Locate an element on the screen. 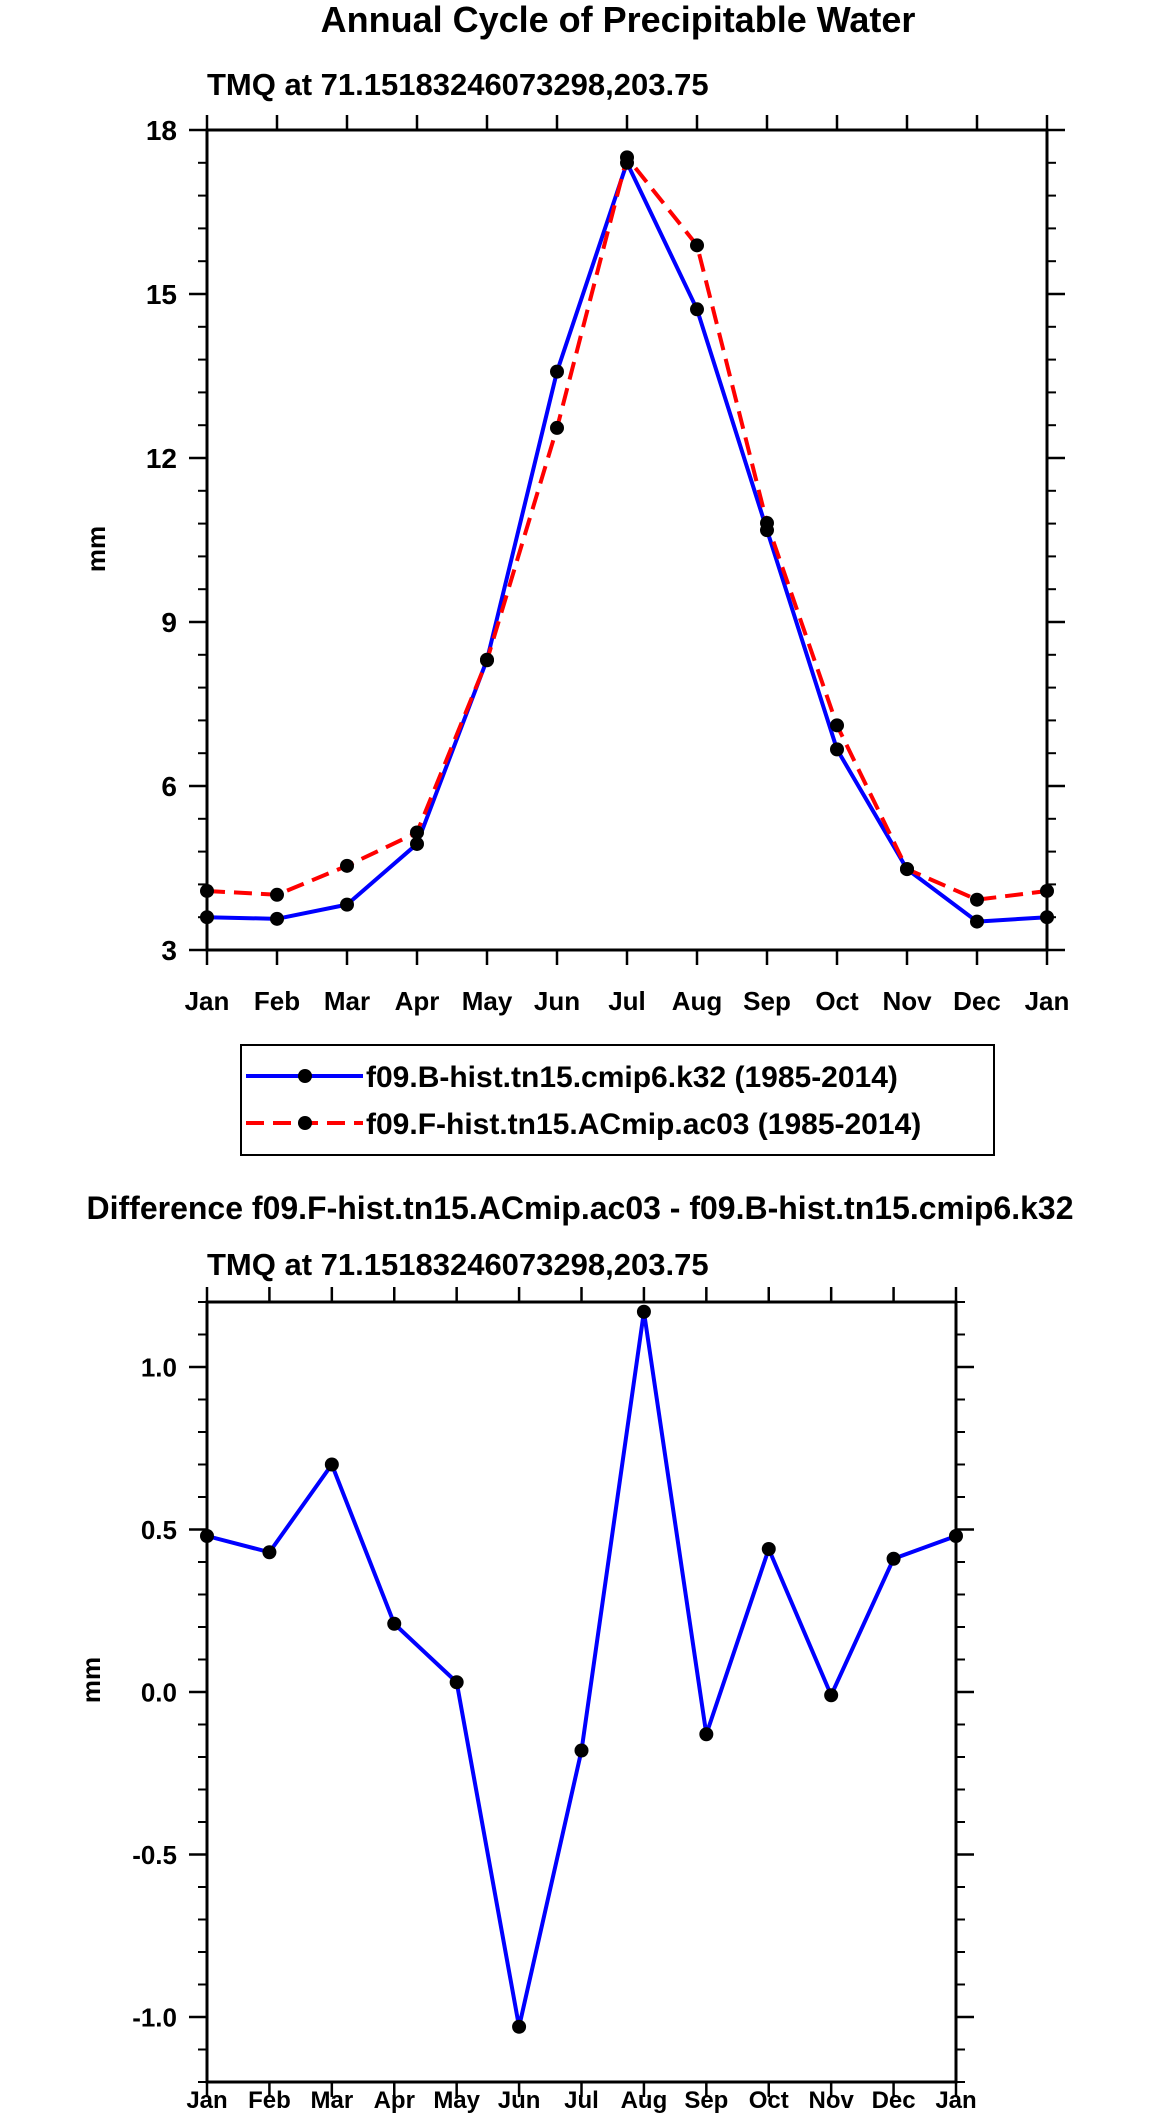 The height and width of the screenshot is (2121, 1161). chart2-x-tick-label: Nov is located at coordinates (831, 2100).